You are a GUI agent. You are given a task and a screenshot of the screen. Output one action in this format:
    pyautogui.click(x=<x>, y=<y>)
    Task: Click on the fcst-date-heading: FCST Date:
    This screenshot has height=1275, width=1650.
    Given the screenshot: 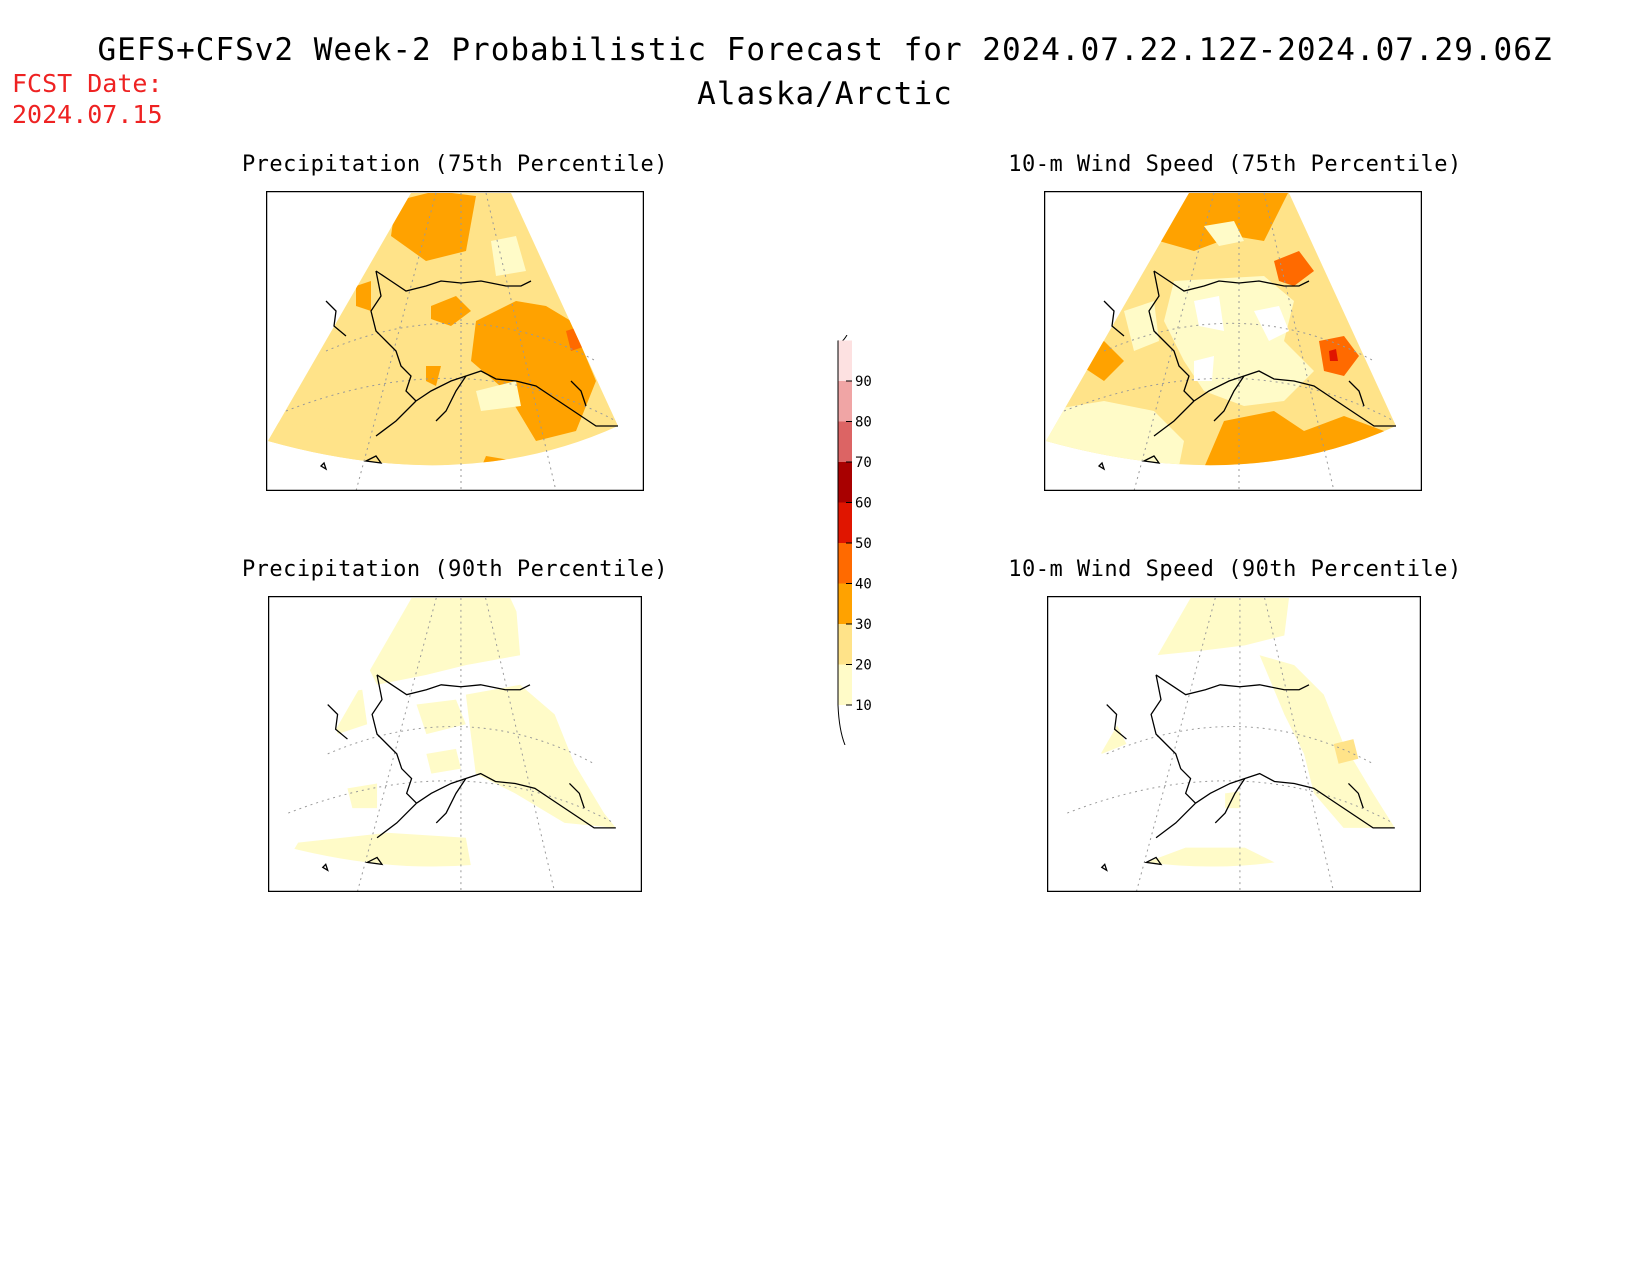 What is the action you would take?
    pyautogui.click(x=87, y=83)
    